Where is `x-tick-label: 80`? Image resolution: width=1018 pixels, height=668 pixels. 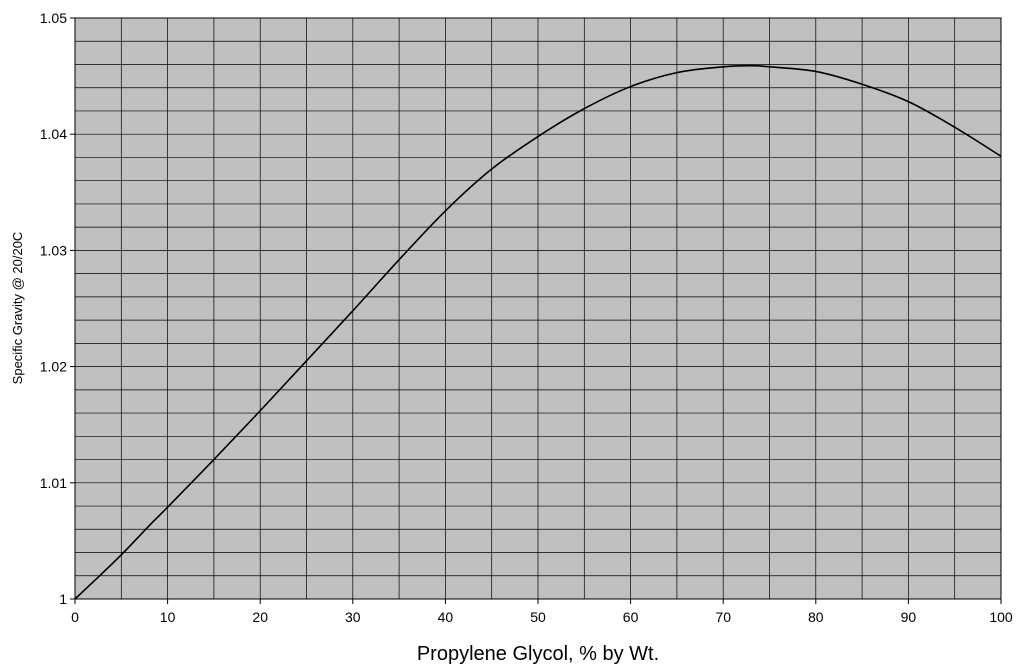
x-tick-label: 80 is located at coordinates (816, 617).